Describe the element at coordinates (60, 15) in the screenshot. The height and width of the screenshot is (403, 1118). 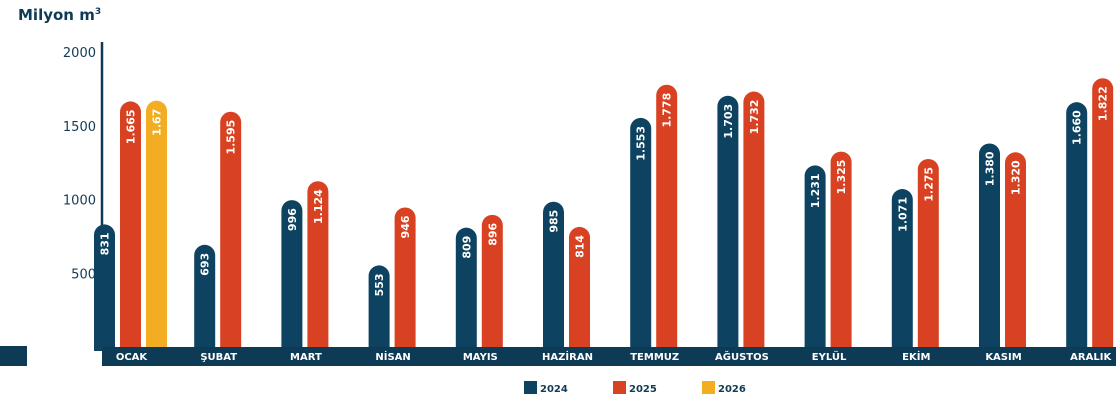
I see `y-axis-unit-label: Milyon m3` at that location.